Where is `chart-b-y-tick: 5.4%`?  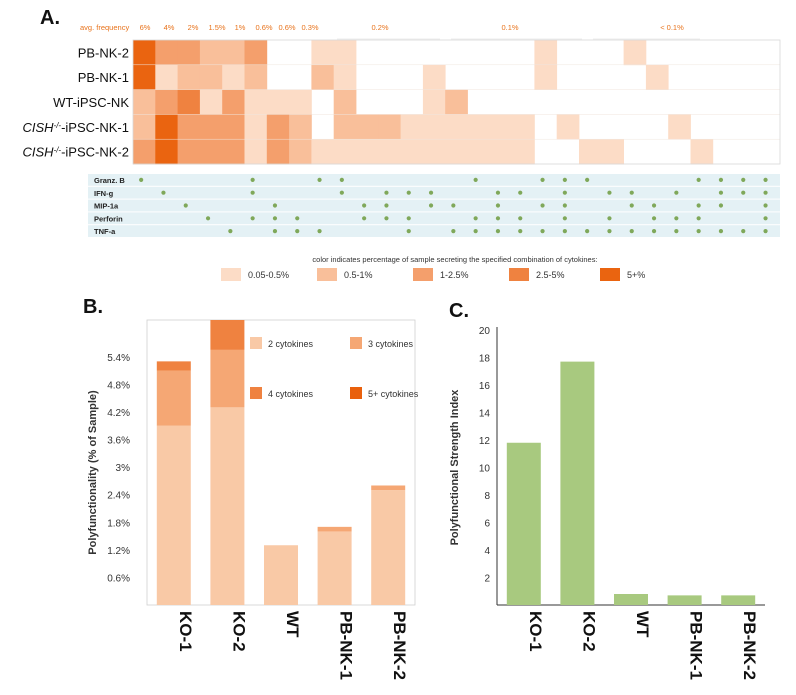
chart-b-y-tick: 5.4% is located at coordinates (118, 358).